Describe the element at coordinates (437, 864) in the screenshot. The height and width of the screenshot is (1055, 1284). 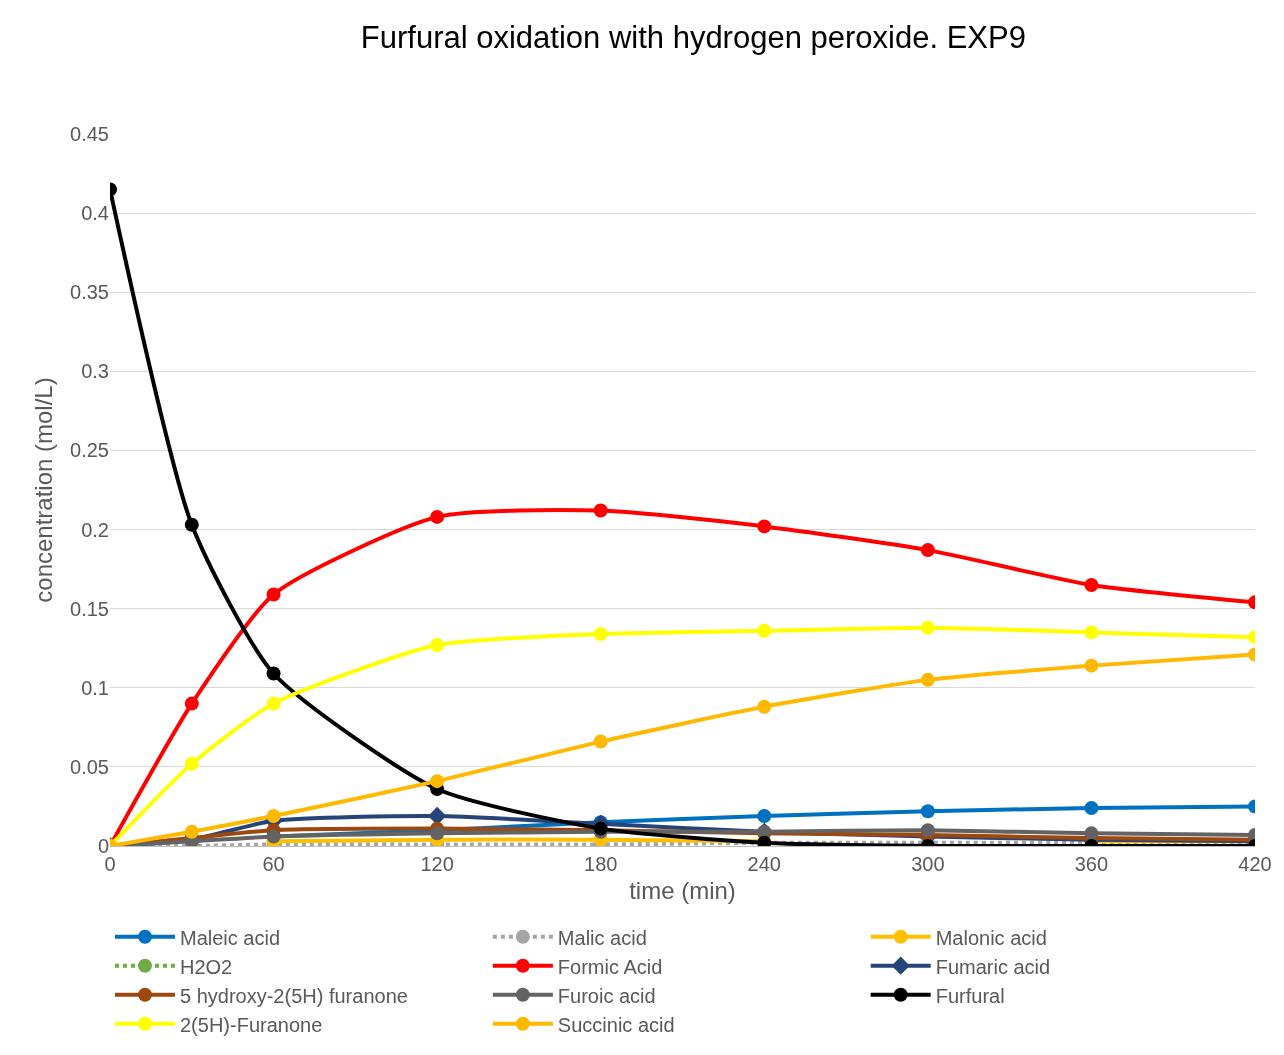
I see `x-tick-label: 120` at that location.